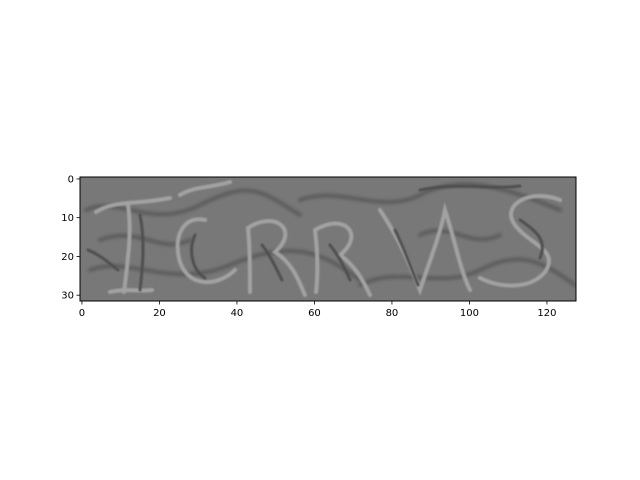  What do you see at coordinates (67, 296) in the screenshot?
I see `y-tick-label: 30` at bounding box center [67, 296].